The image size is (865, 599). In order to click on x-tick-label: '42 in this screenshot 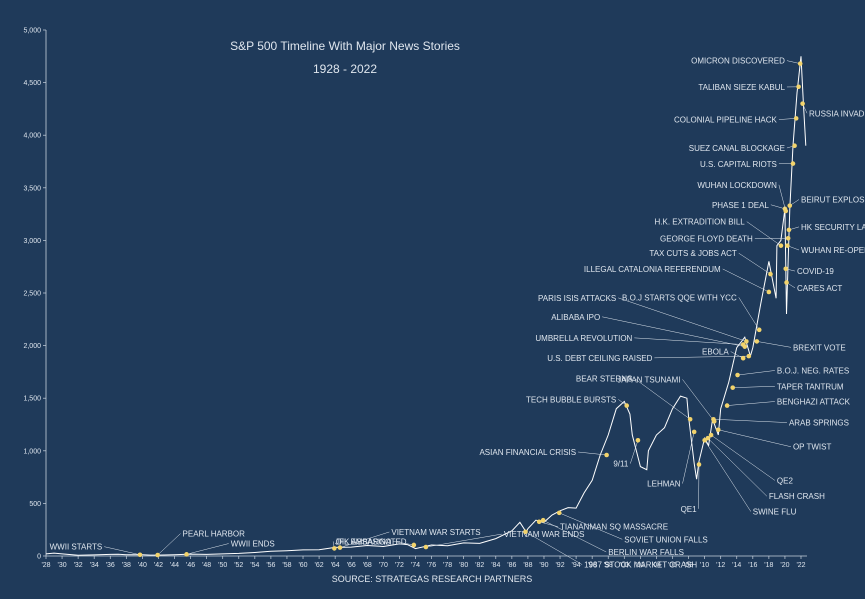, I will do `click(158, 565)`.